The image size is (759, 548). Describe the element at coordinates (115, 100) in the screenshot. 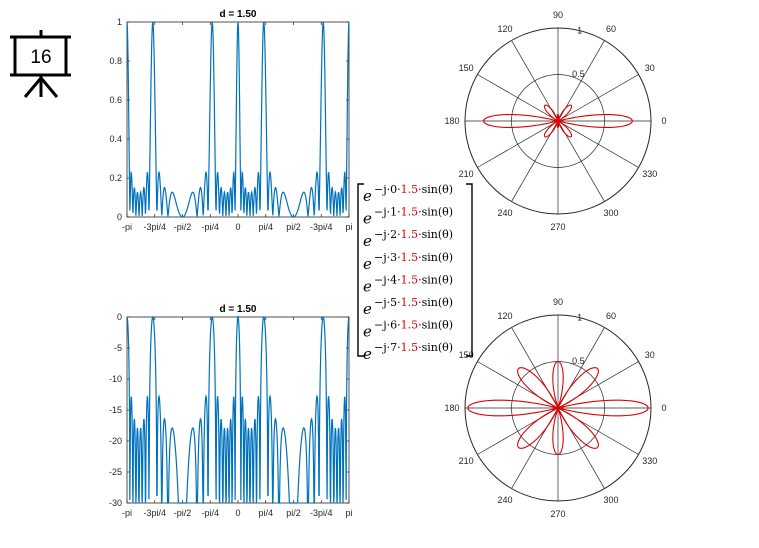

I see `y-tick-label: 0.6` at that location.